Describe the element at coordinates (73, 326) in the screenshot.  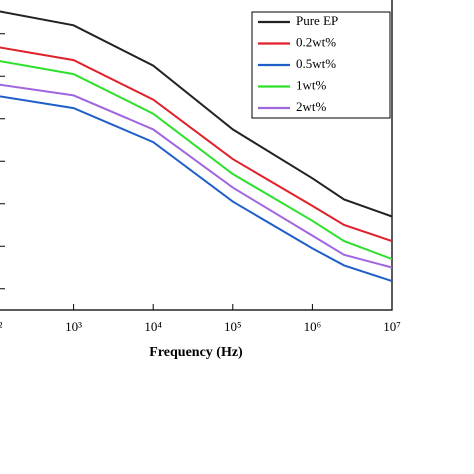
I see `x-tick-label: 10³` at that location.